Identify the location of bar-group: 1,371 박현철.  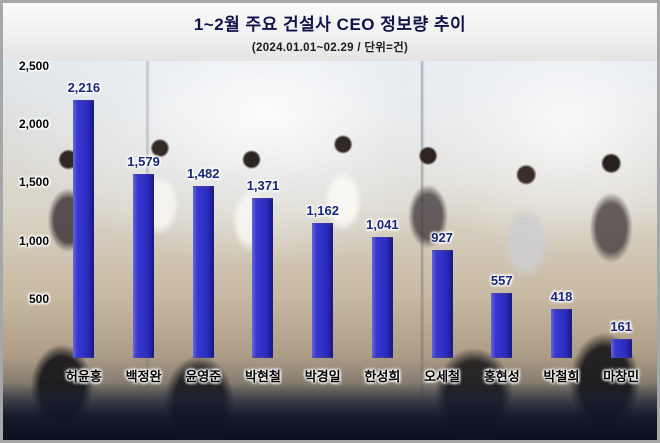
(263, 225).